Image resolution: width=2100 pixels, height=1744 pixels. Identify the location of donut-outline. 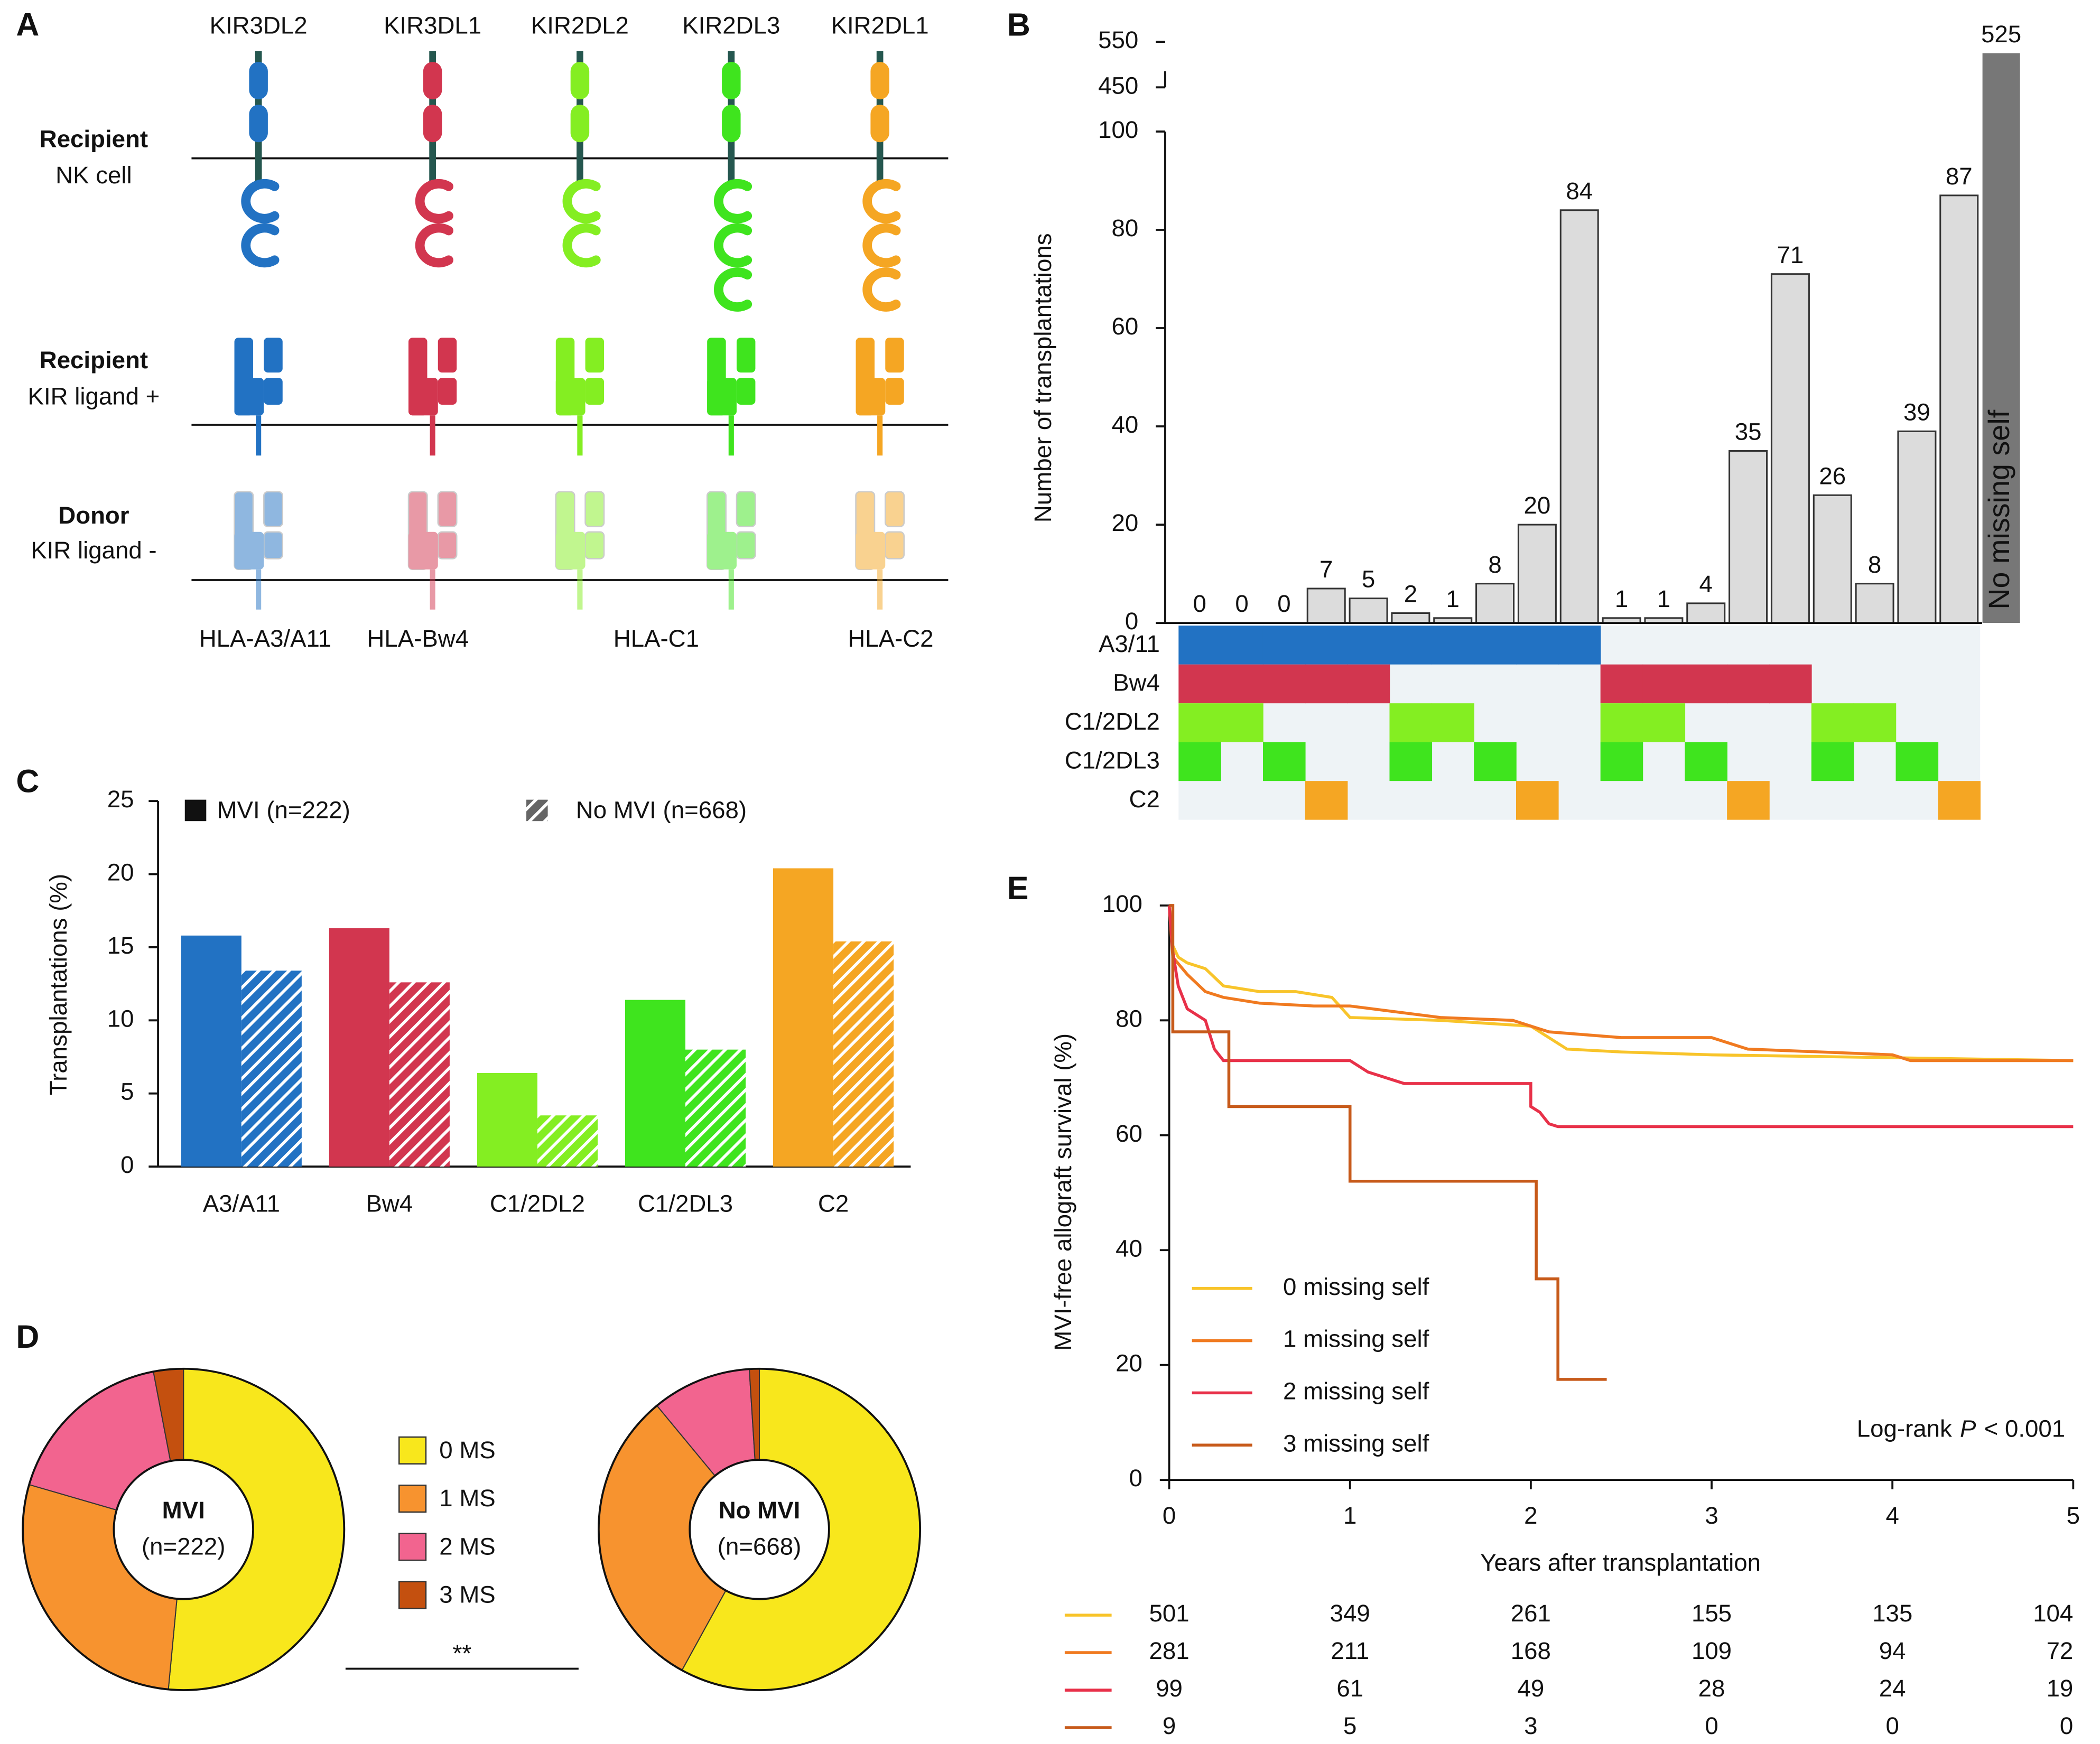
(759, 1529).